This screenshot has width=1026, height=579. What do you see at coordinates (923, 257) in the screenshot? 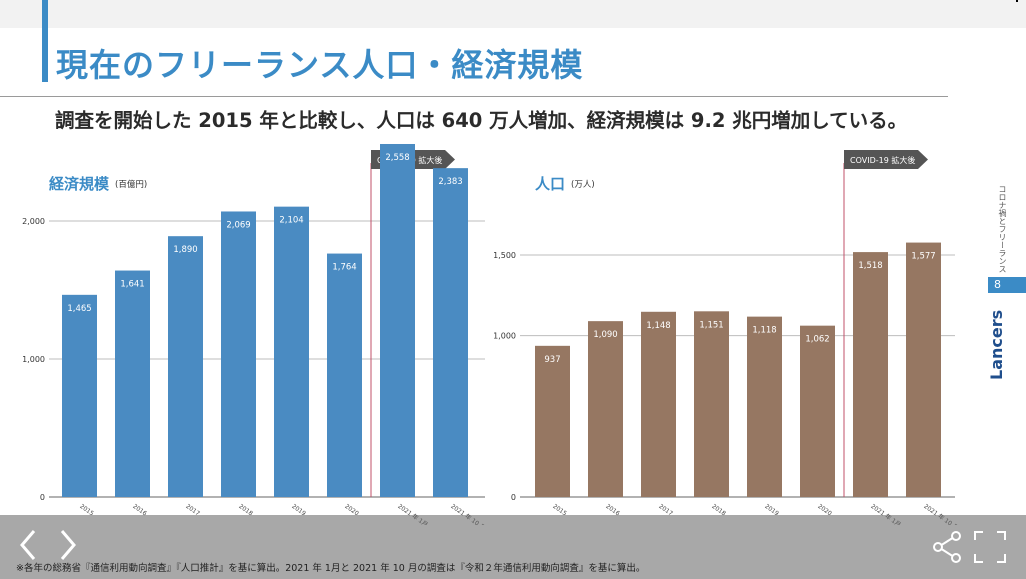
I see `bar-value-label: 1,577` at bounding box center [923, 257].